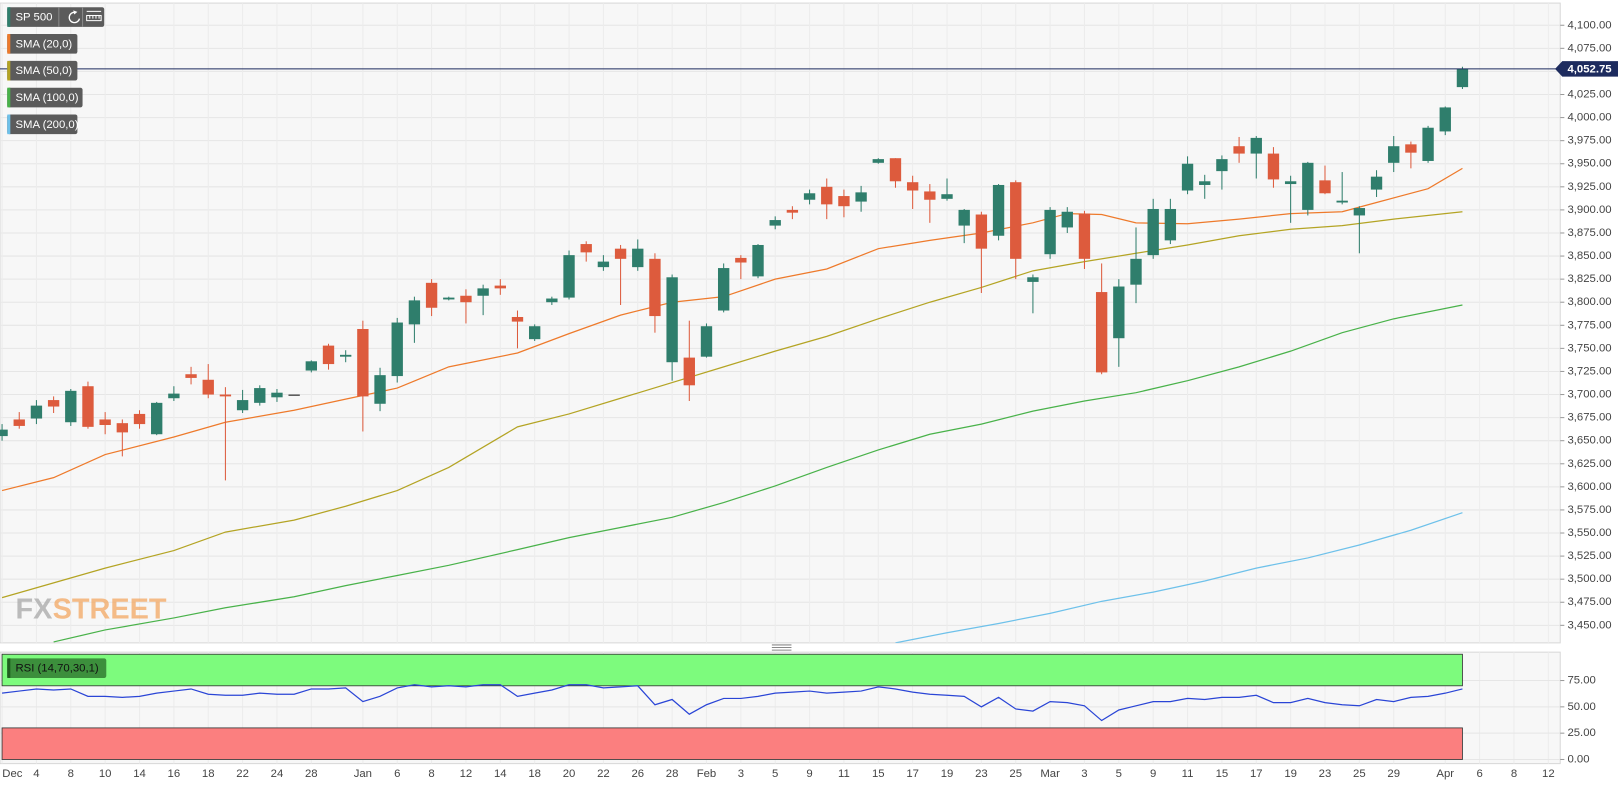 This screenshot has height=789, width=1618. I want to click on x-tick-label: Dec, so click(12, 774).